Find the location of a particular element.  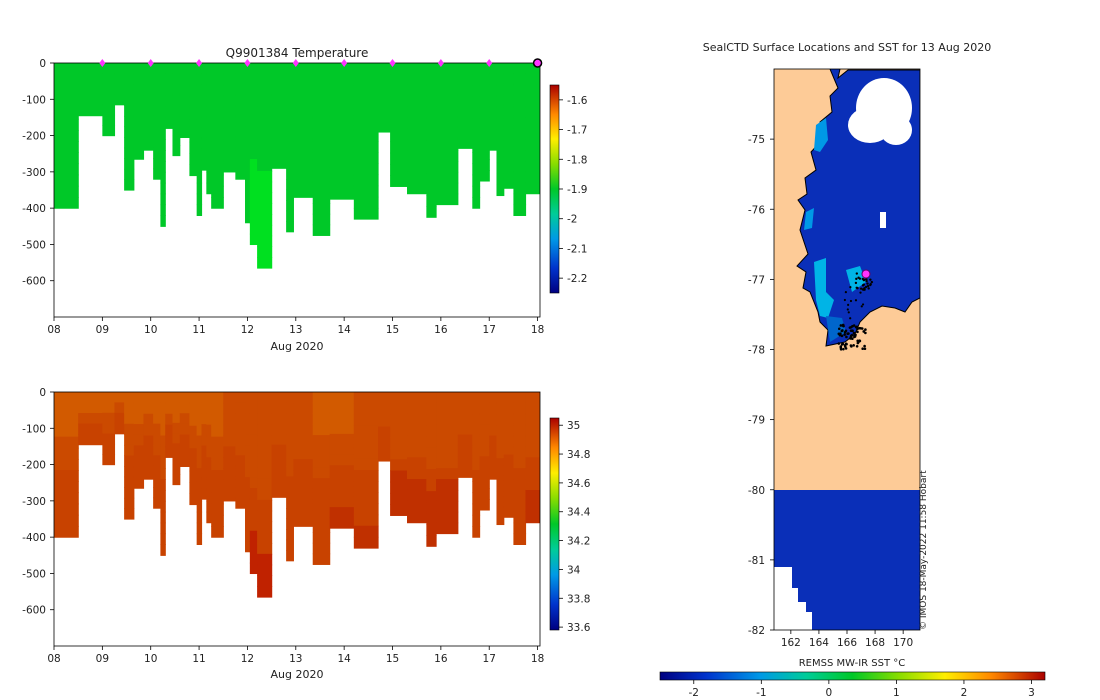

profile-marker is located at coordinates (344, 63).